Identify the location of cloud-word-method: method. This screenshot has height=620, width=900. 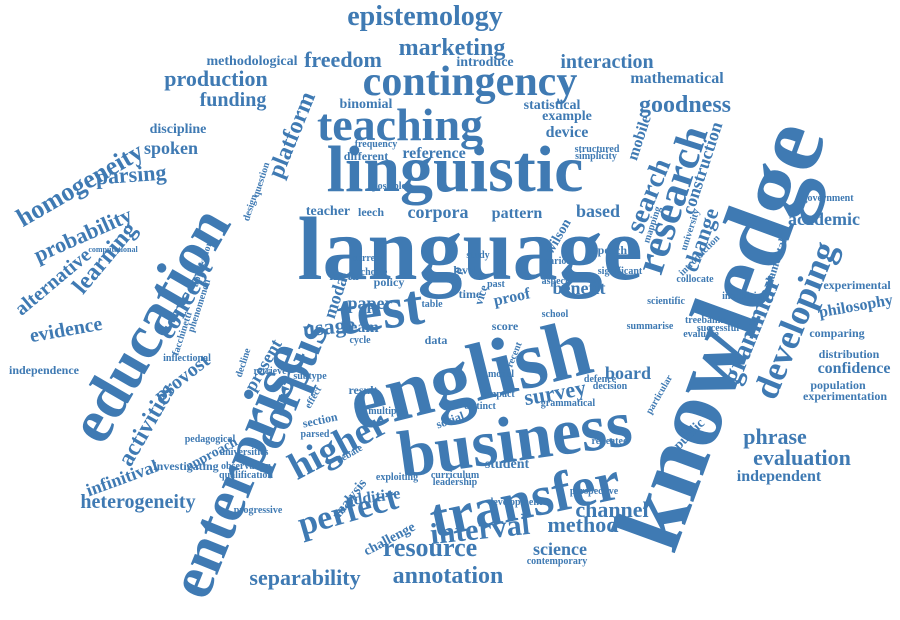
(583, 524).